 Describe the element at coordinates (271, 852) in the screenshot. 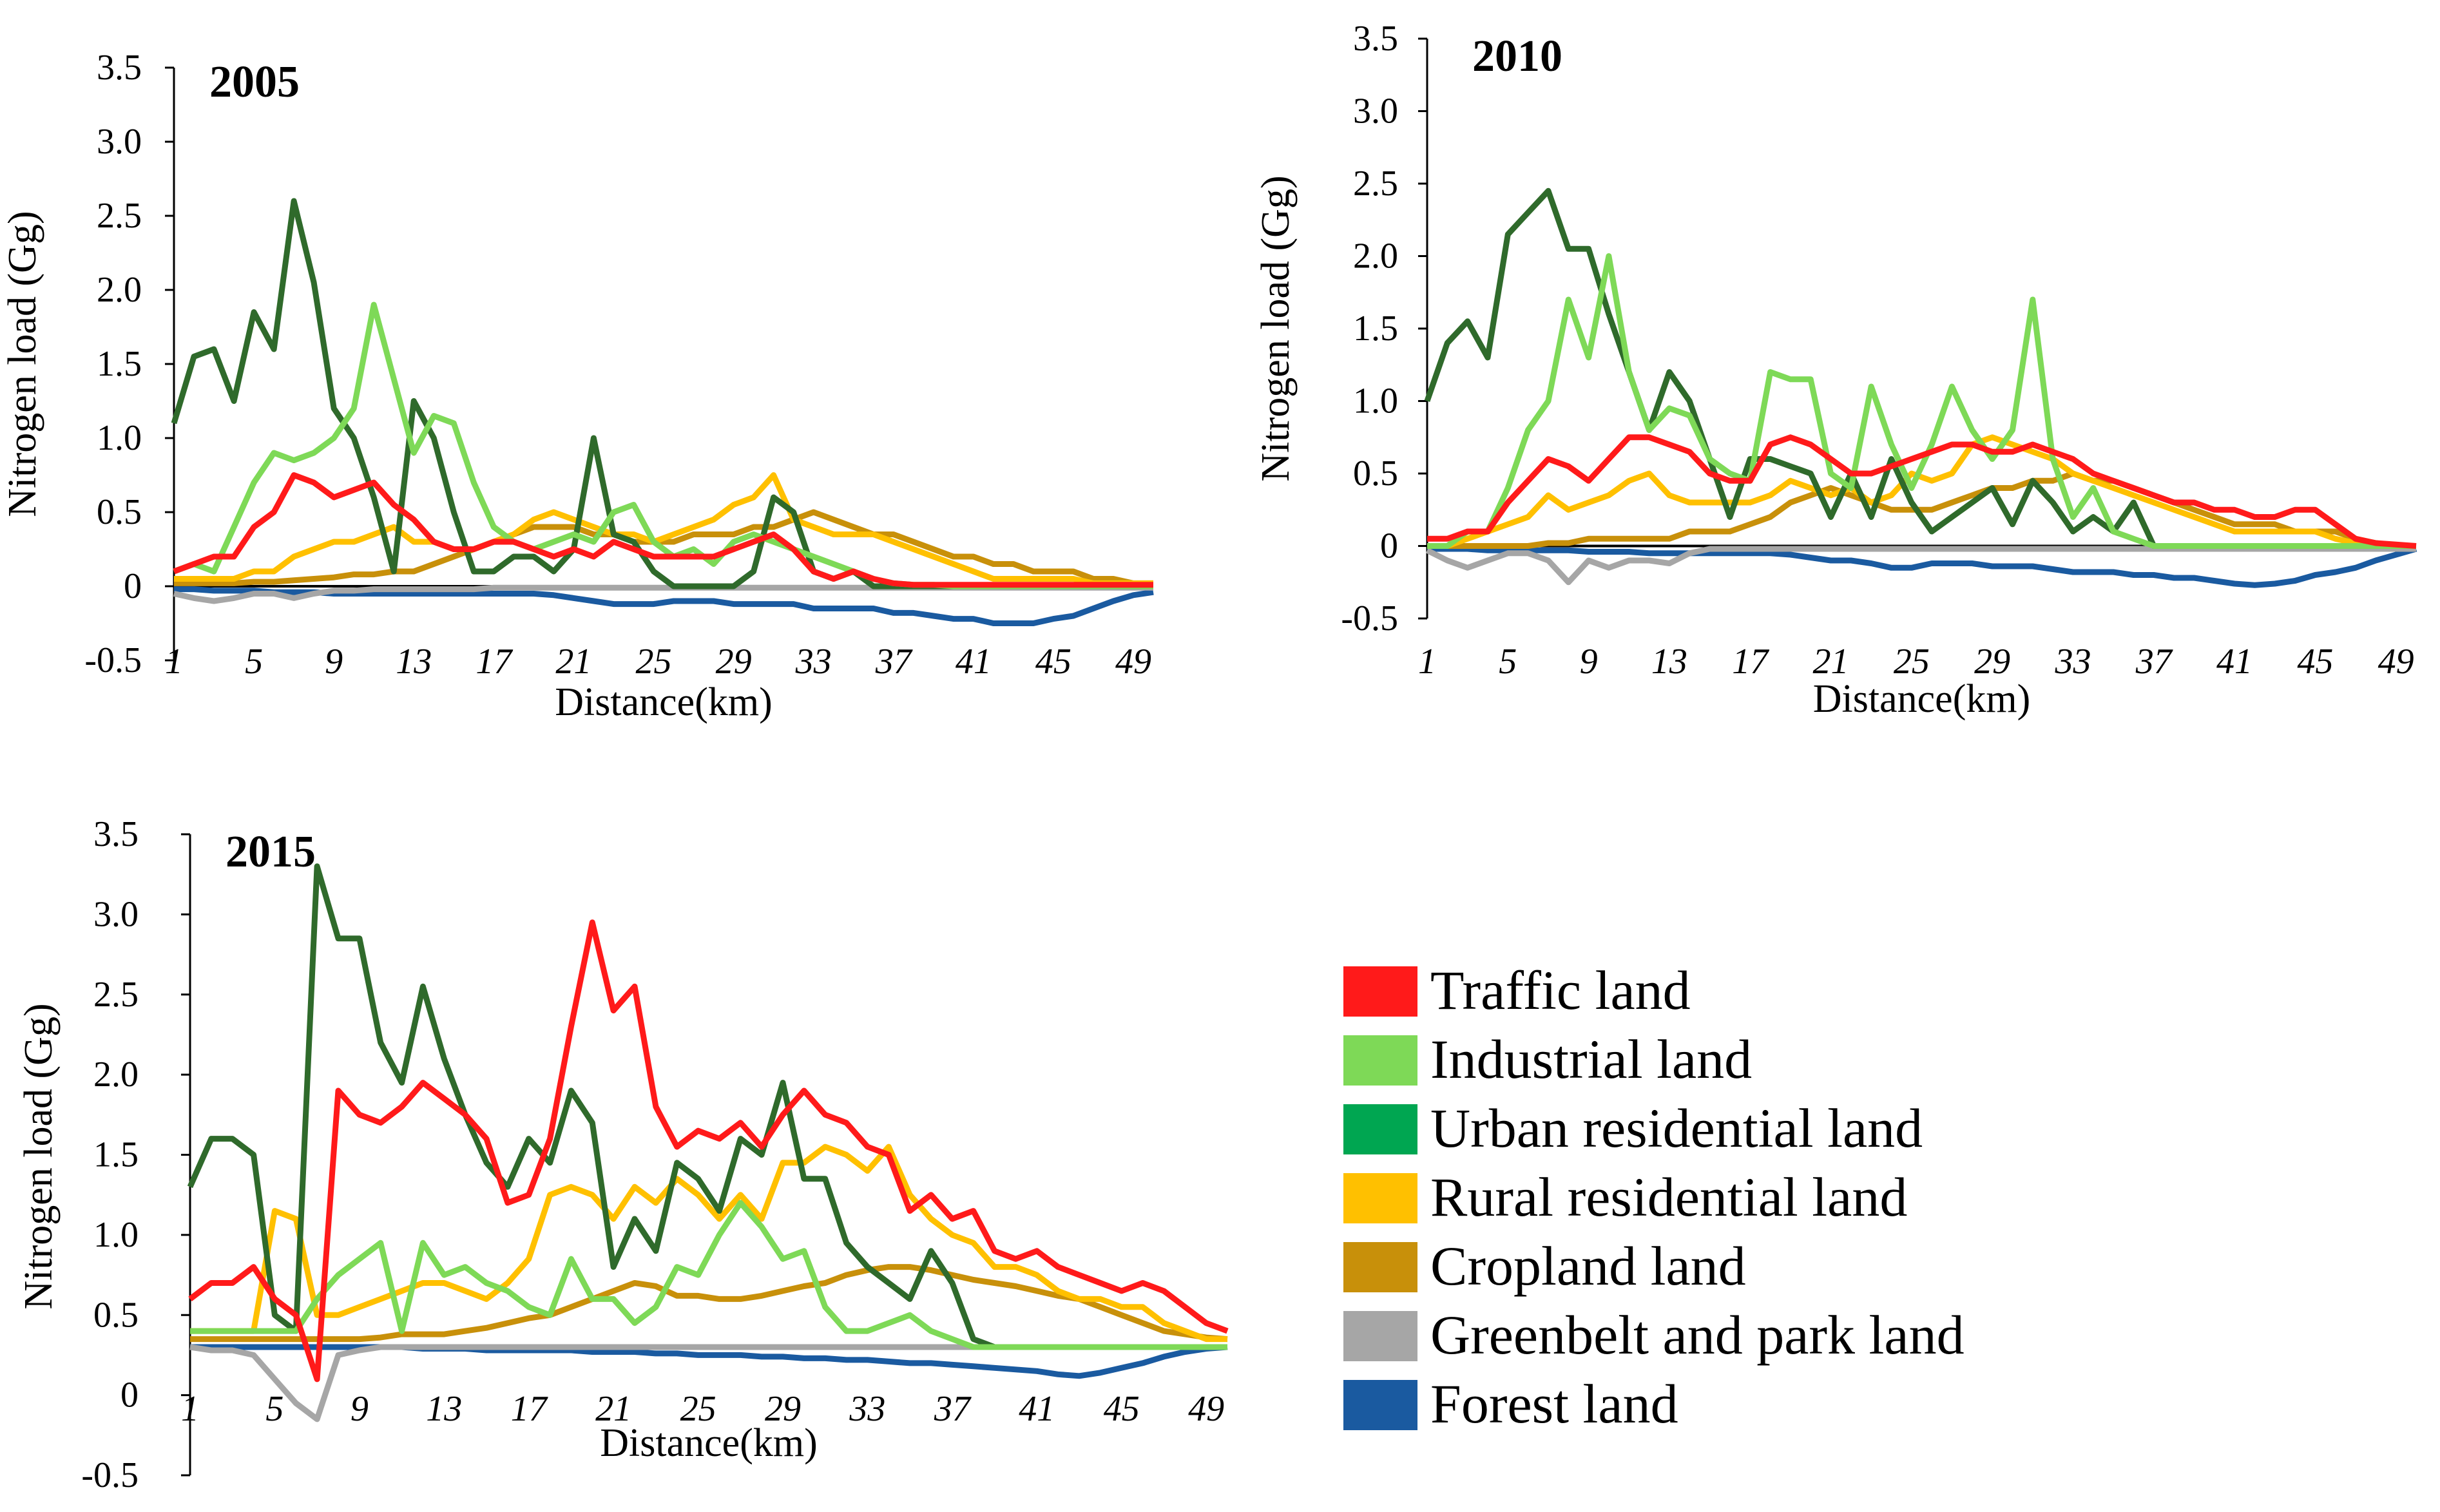

I see `panel-title: 2015` at that location.